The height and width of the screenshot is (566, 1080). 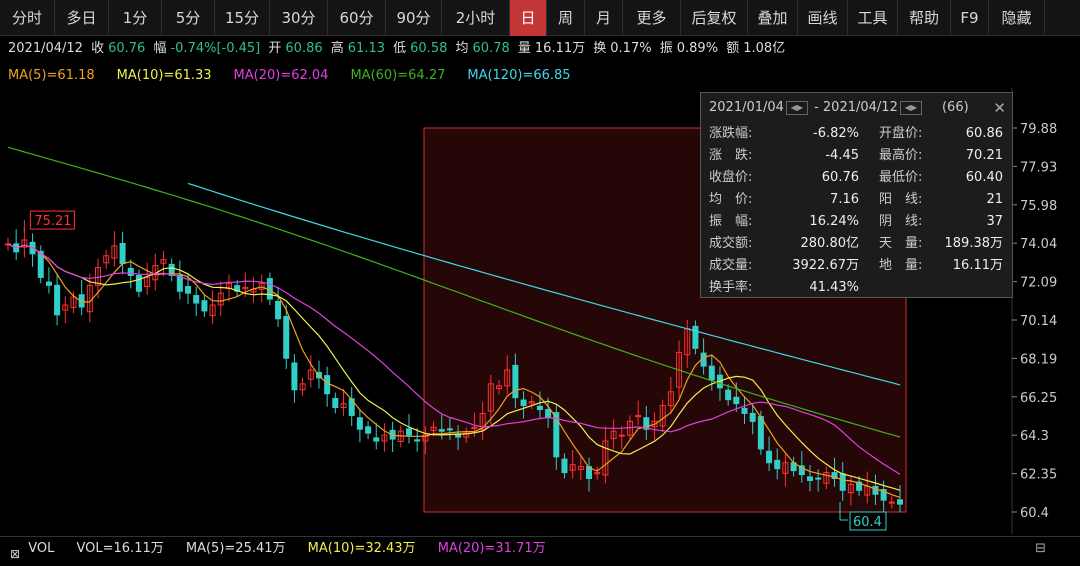 I want to click on toolbar-item: 日, so click(x=528, y=18).